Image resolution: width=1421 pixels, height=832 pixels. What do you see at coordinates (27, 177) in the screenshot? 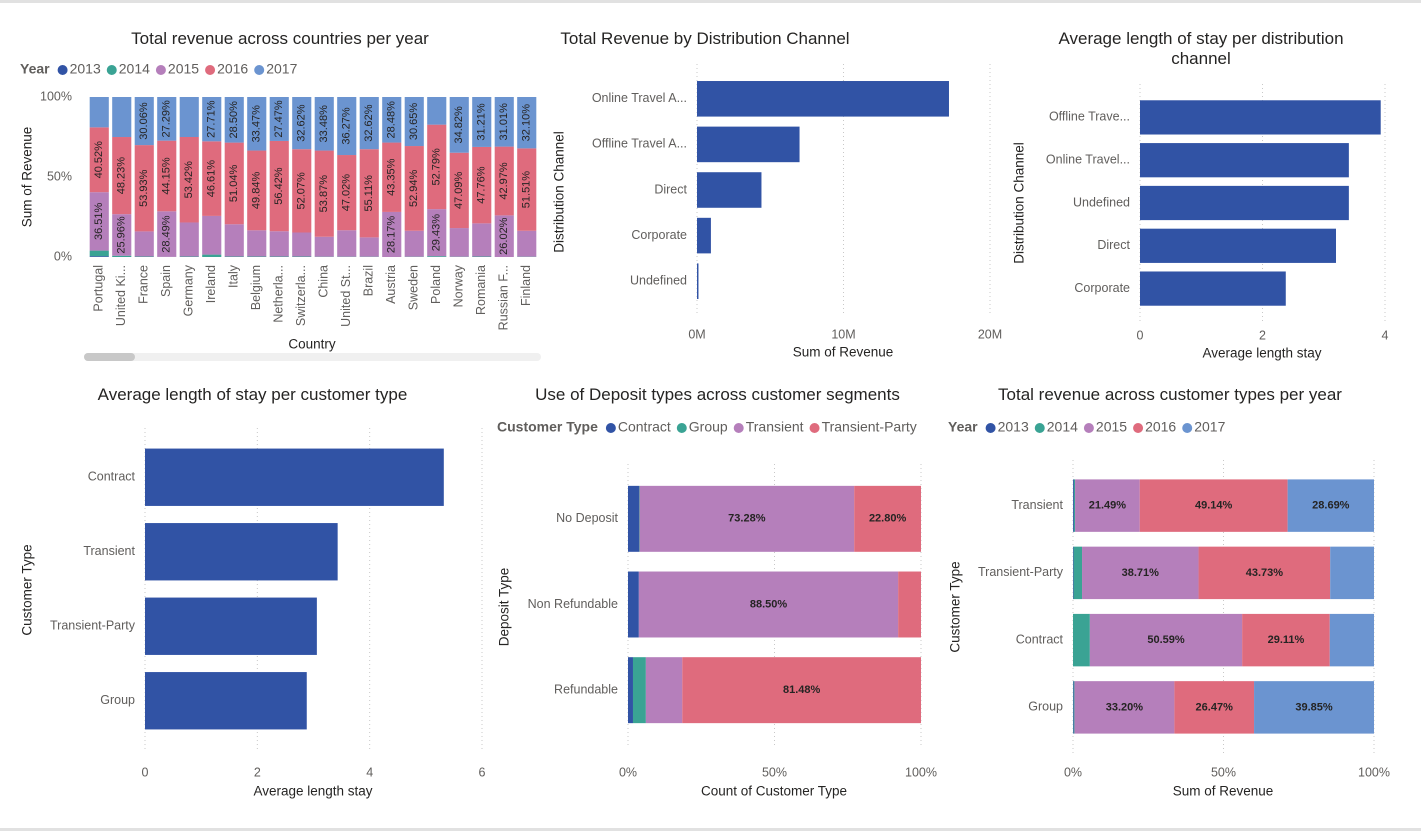
I see `y-axis-title: Sum of Revenue` at bounding box center [27, 177].